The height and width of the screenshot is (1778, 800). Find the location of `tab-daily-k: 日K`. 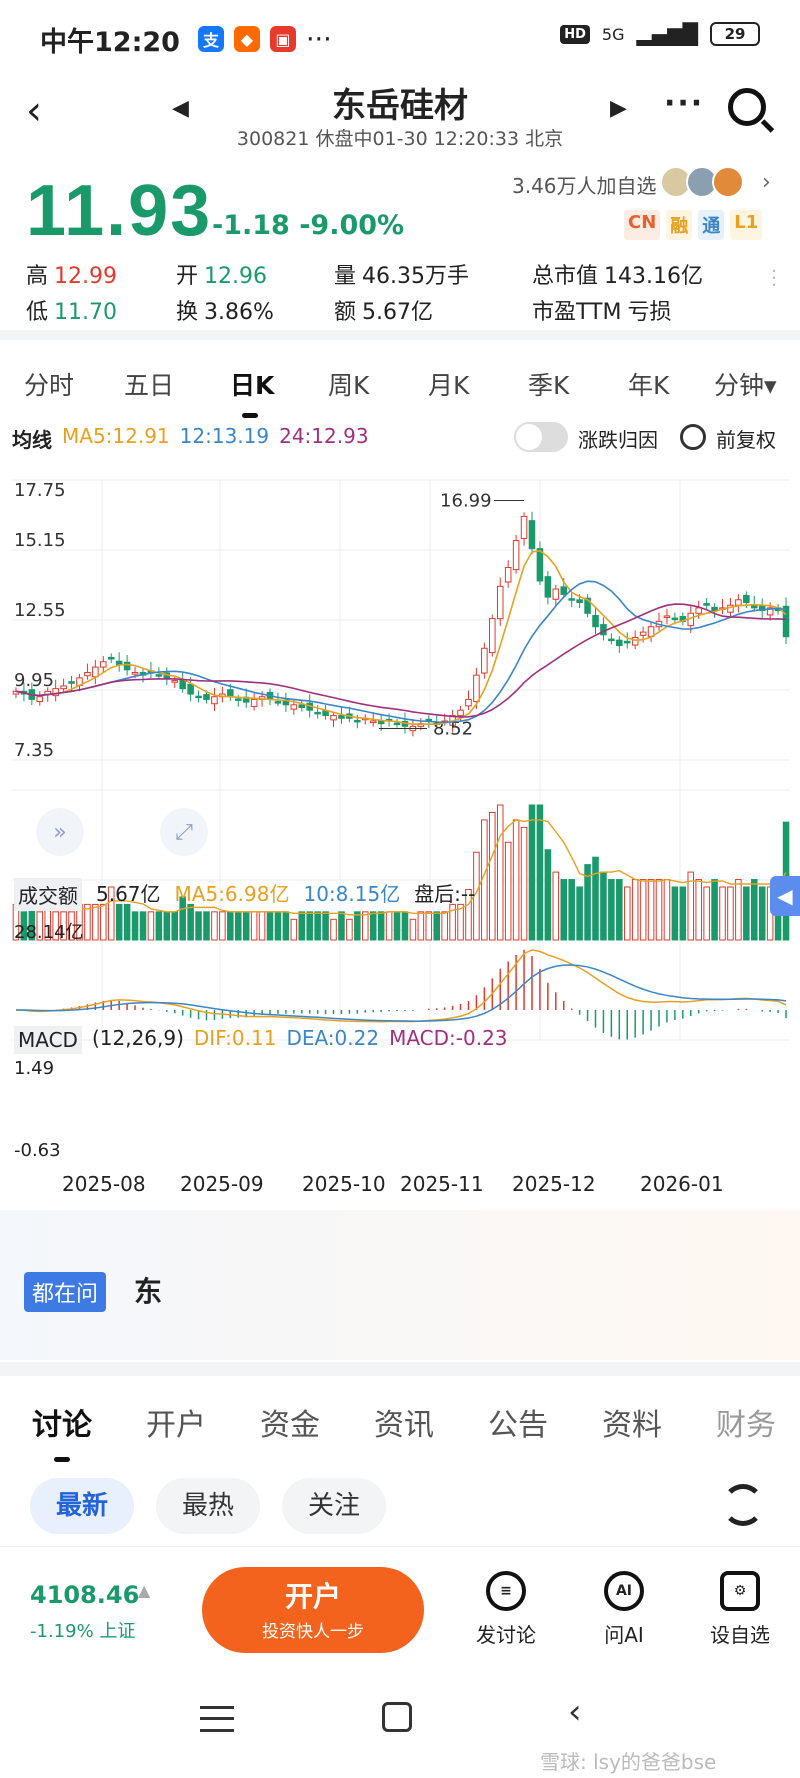

tab-daily-k: 日K is located at coordinates (252, 392).